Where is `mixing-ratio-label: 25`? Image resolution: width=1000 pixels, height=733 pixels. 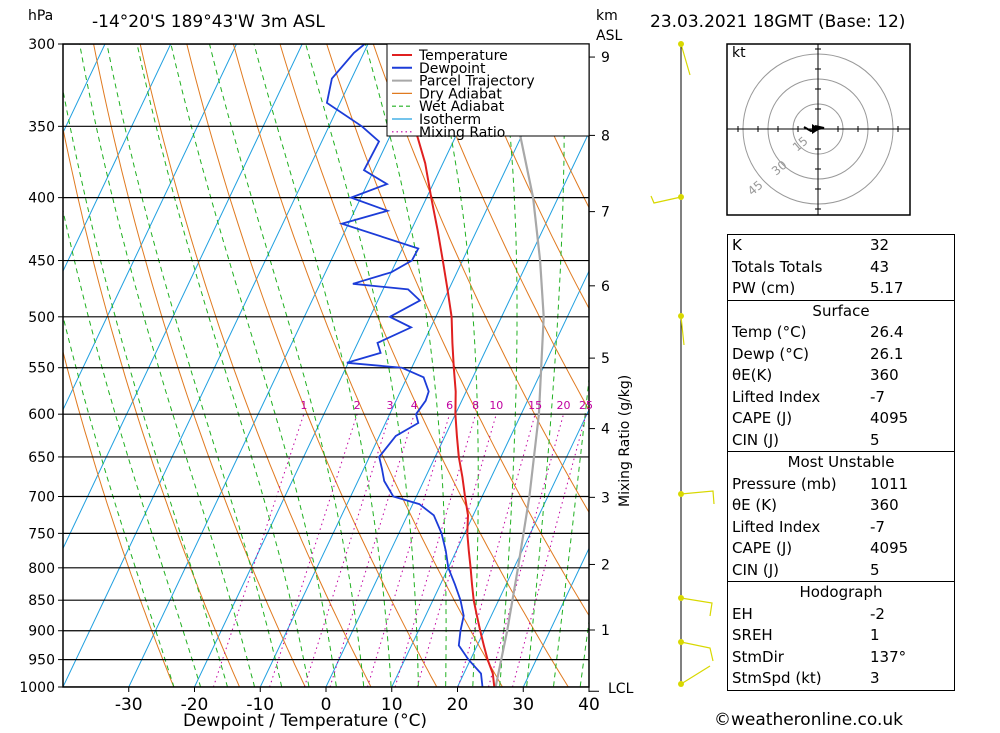 mixing-ratio-label: 25 is located at coordinates (586, 405).